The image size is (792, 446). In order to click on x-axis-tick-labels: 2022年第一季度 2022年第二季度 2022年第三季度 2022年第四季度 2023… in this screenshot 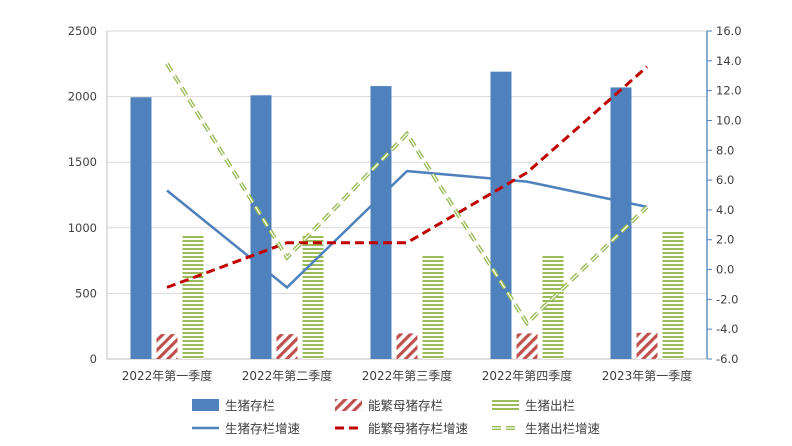, I will do `click(407, 375)`.